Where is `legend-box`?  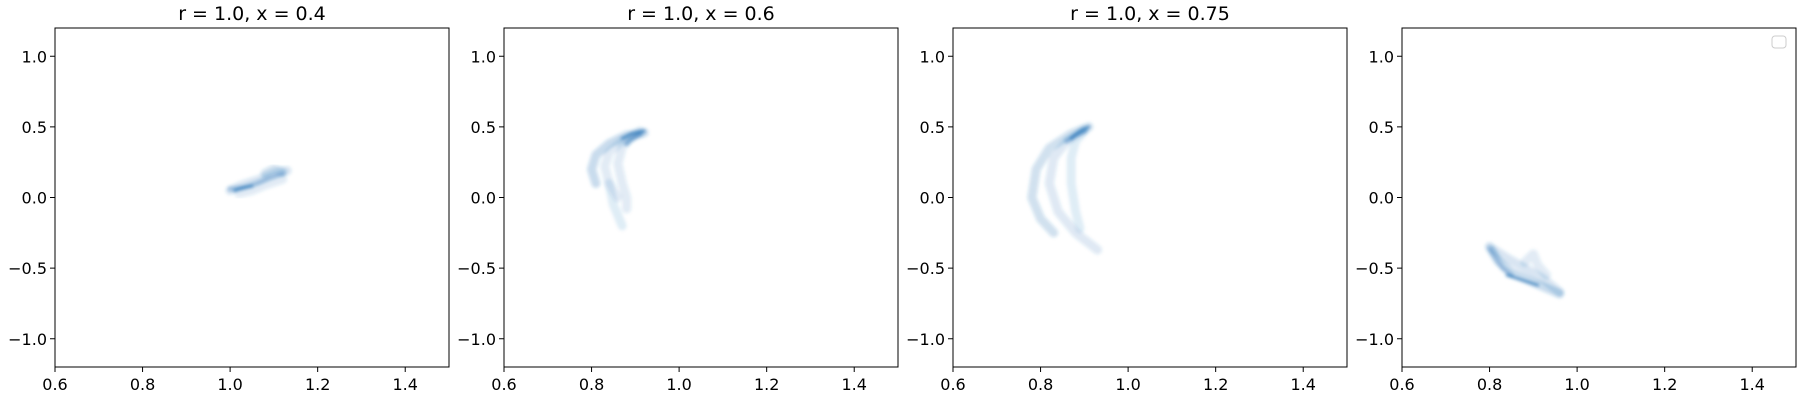 legend-box is located at coordinates (1779, 42).